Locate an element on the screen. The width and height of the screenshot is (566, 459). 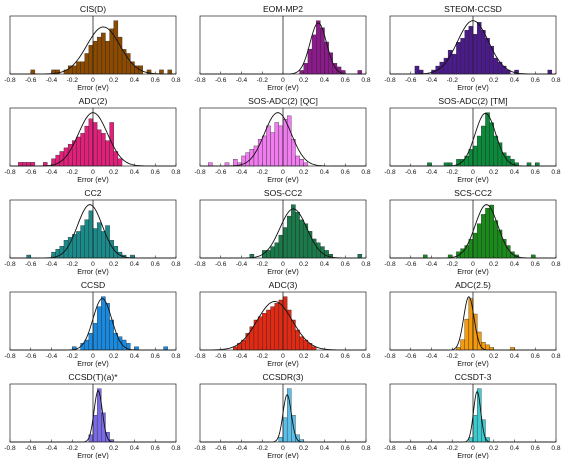
panel-title: ADC(2) is located at coordinates (93, 101).